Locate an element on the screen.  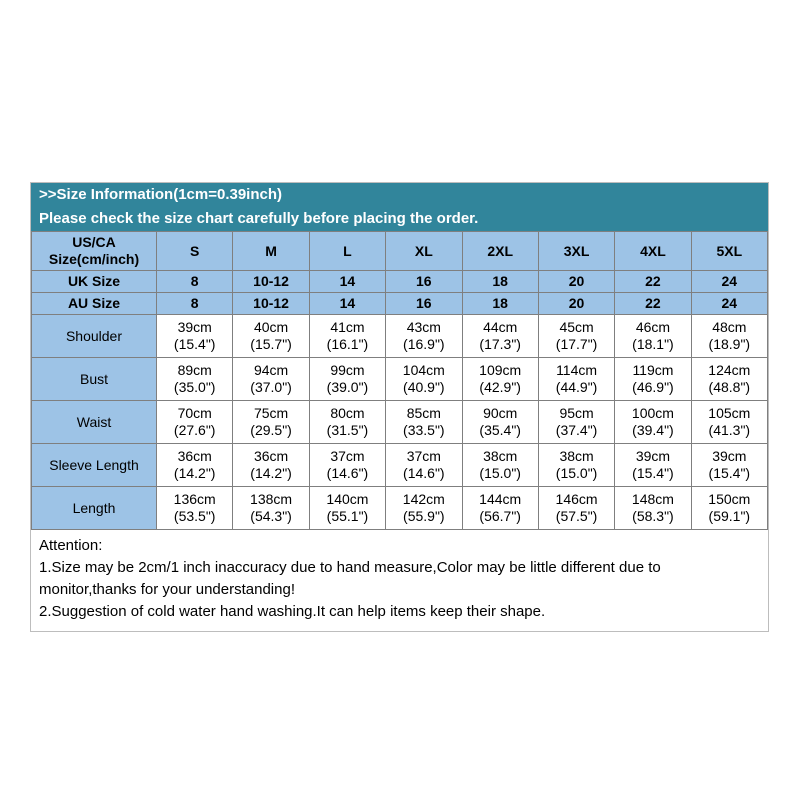
size-column-header: S is located at coordinates (194, 251).